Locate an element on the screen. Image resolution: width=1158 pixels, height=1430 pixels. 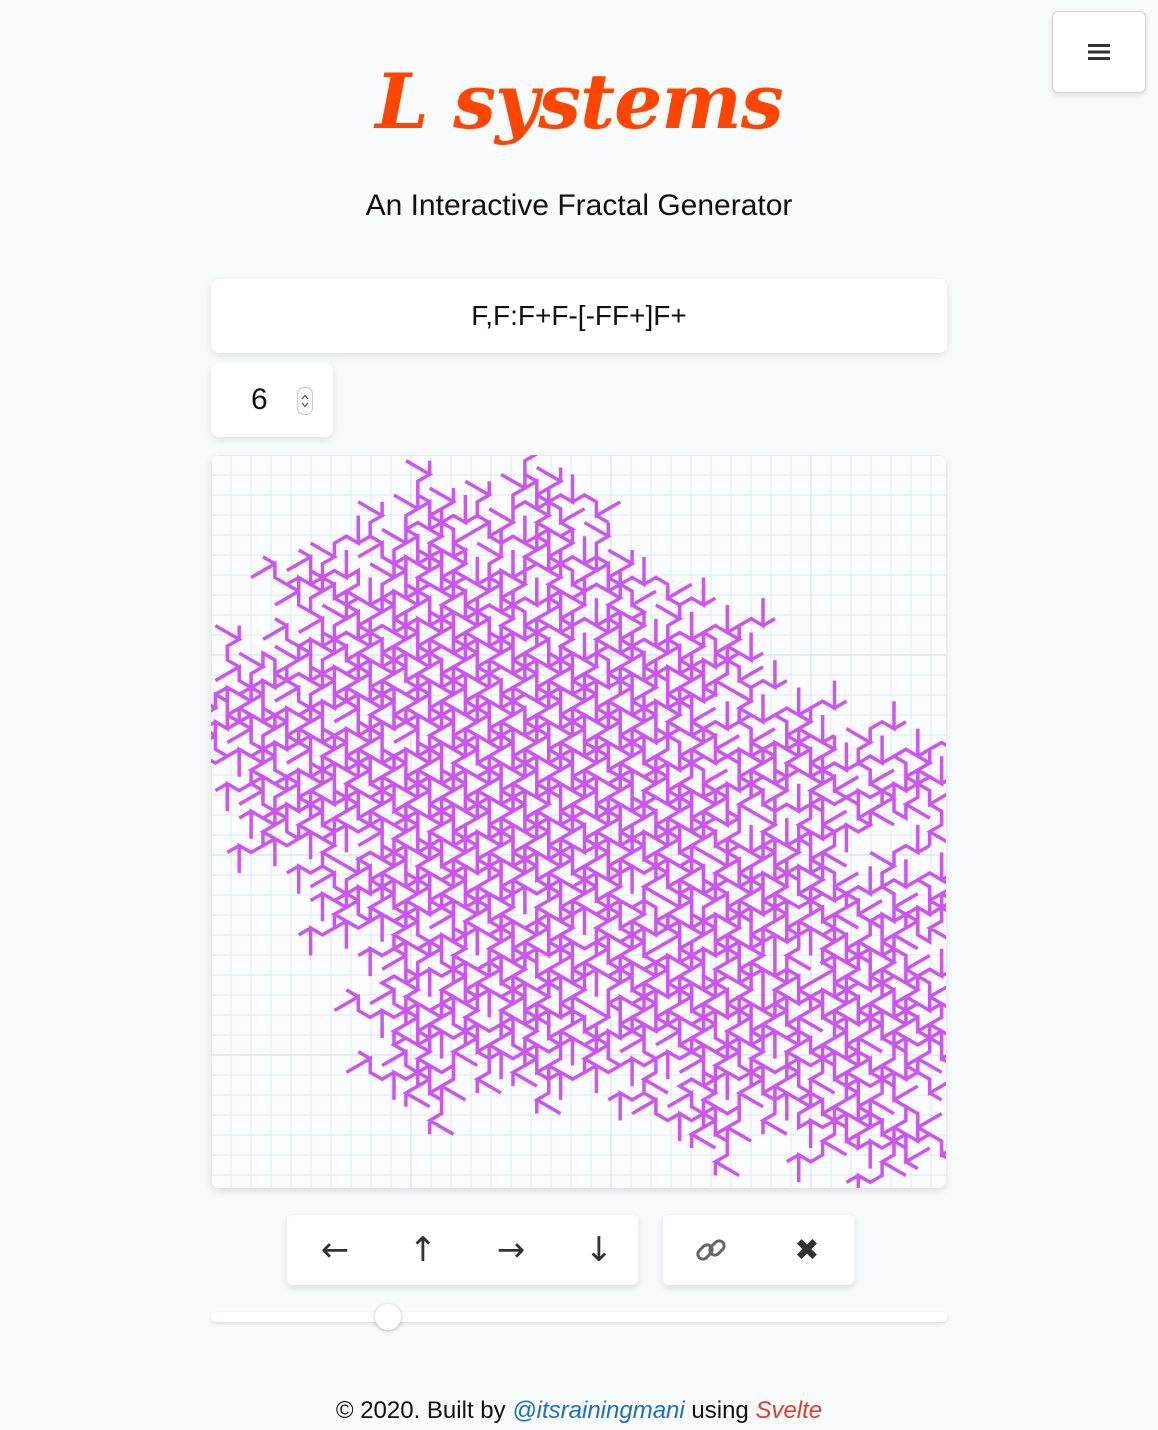
iterations-value: 6 is located at coordinates (259, 399).